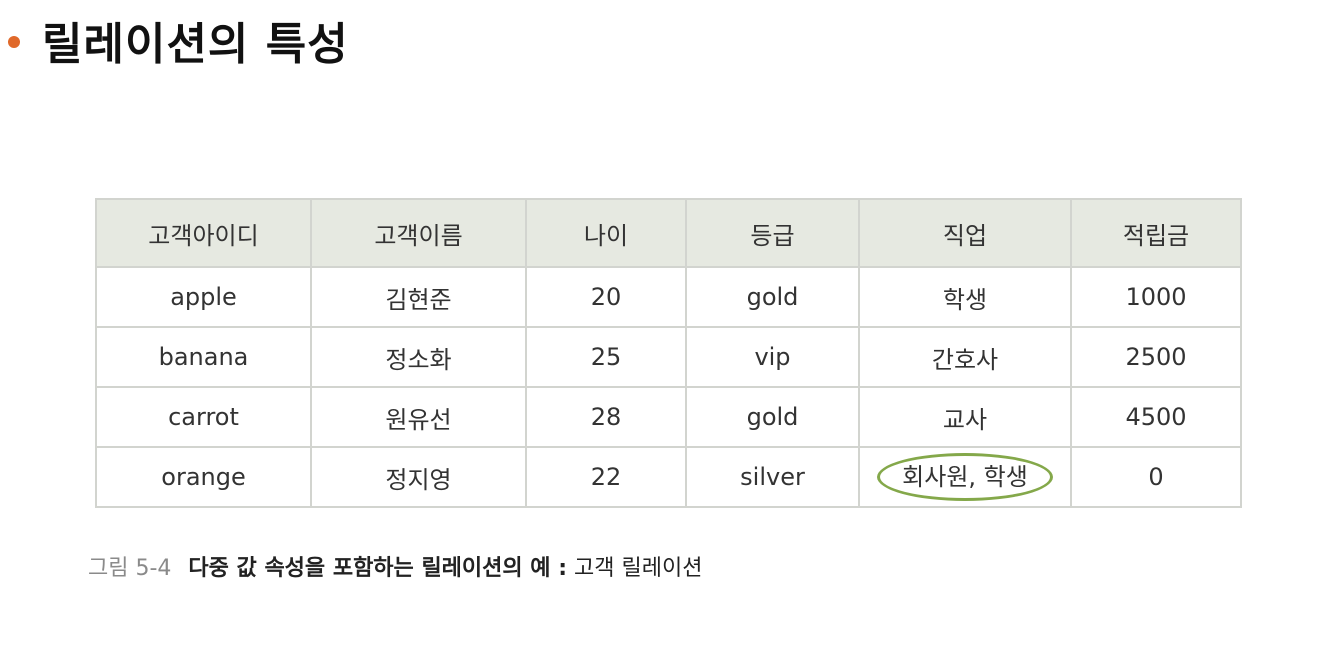 Image resolution: width=1323 pixels, height=655 pixels. I want to click on figure-title: 다중 값 속성을 포함하는 릴레이션의 예 :, so click(378, 568).